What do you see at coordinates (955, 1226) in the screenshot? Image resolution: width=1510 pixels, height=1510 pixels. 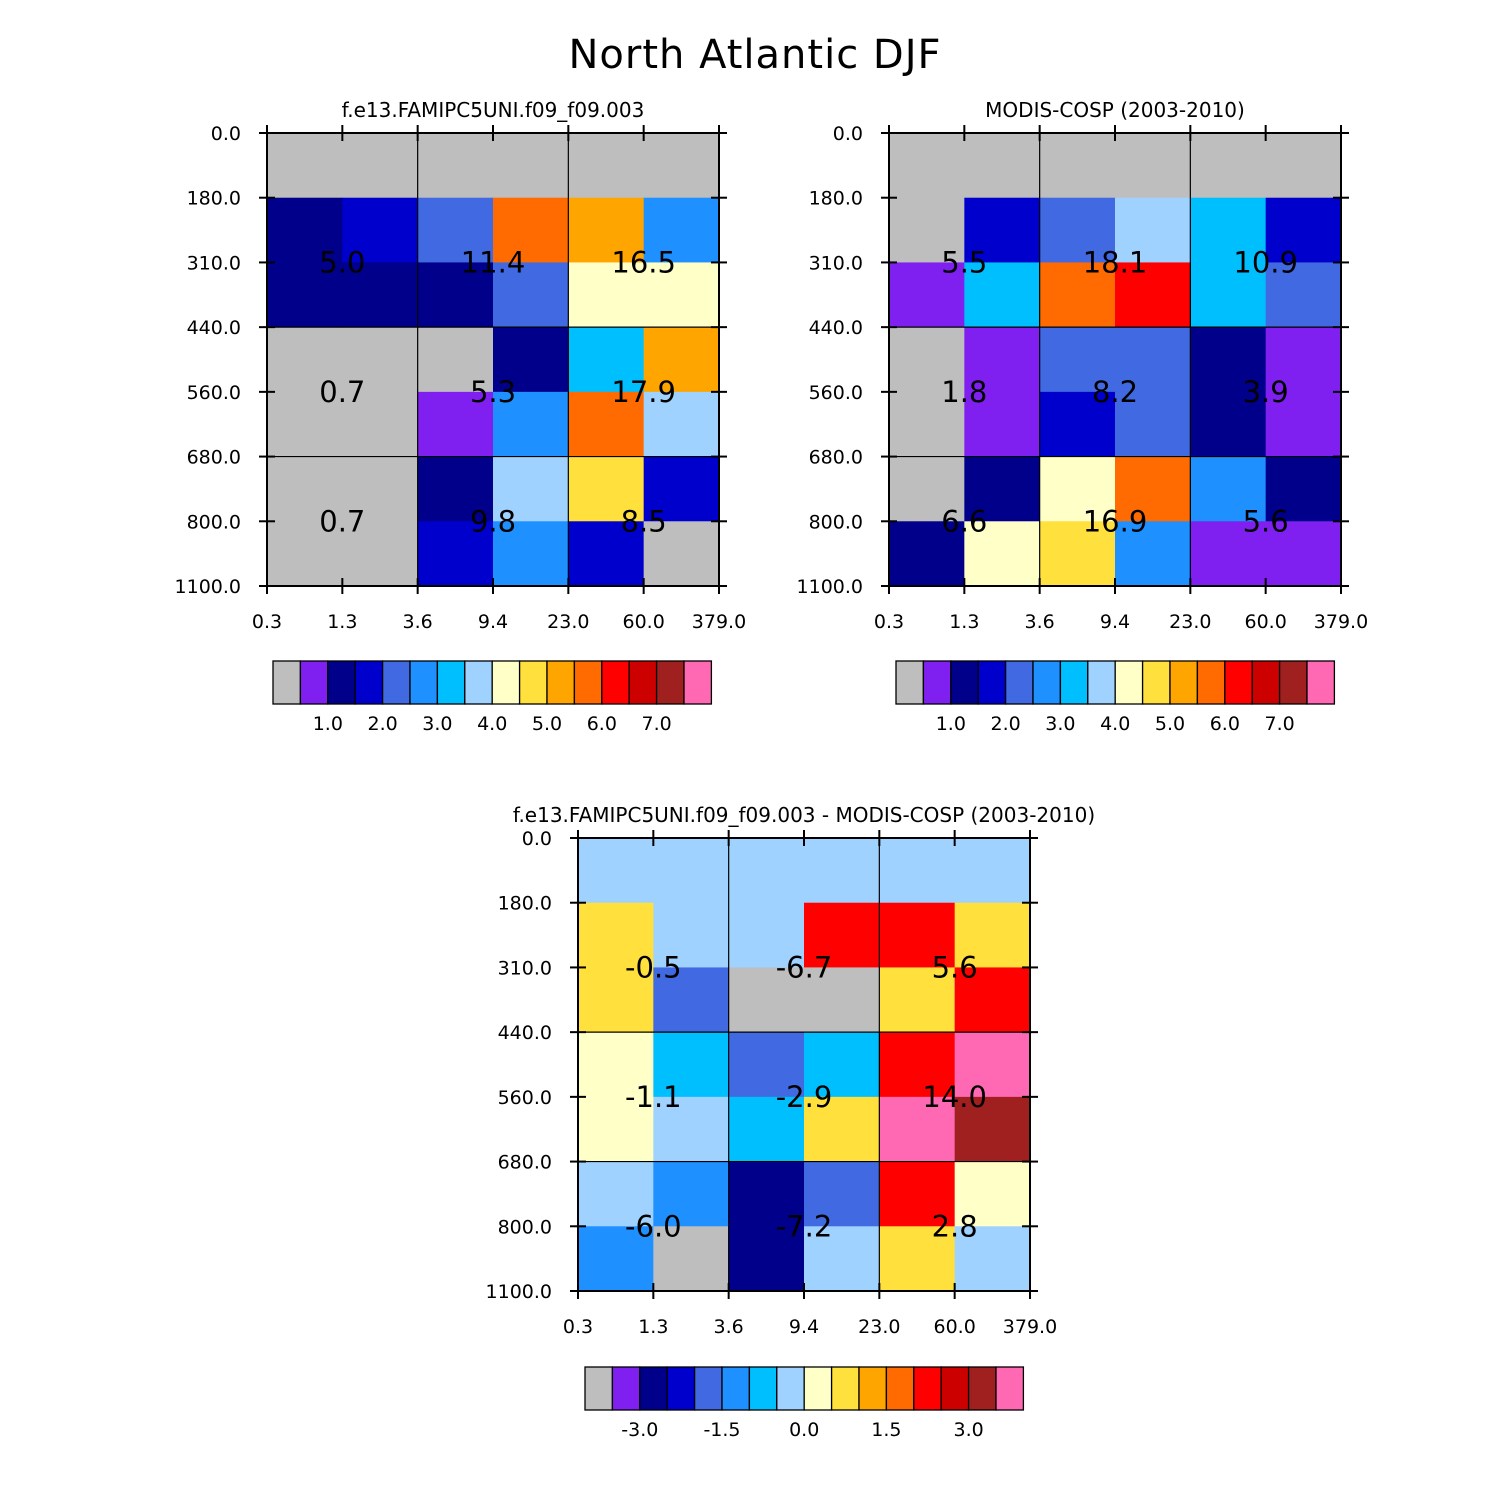 I see `cell-value-label: 2.8` at bounding box center [955, 1226].